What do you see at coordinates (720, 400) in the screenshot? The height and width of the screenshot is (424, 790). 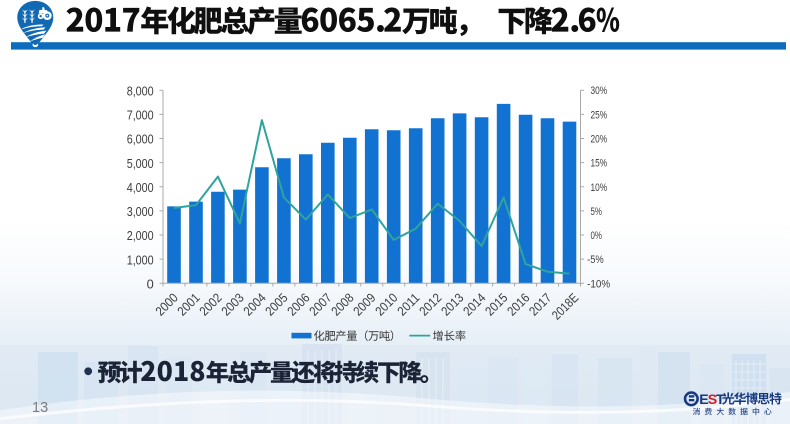 I see `svg-text: T` at bounding box center [720, 400].